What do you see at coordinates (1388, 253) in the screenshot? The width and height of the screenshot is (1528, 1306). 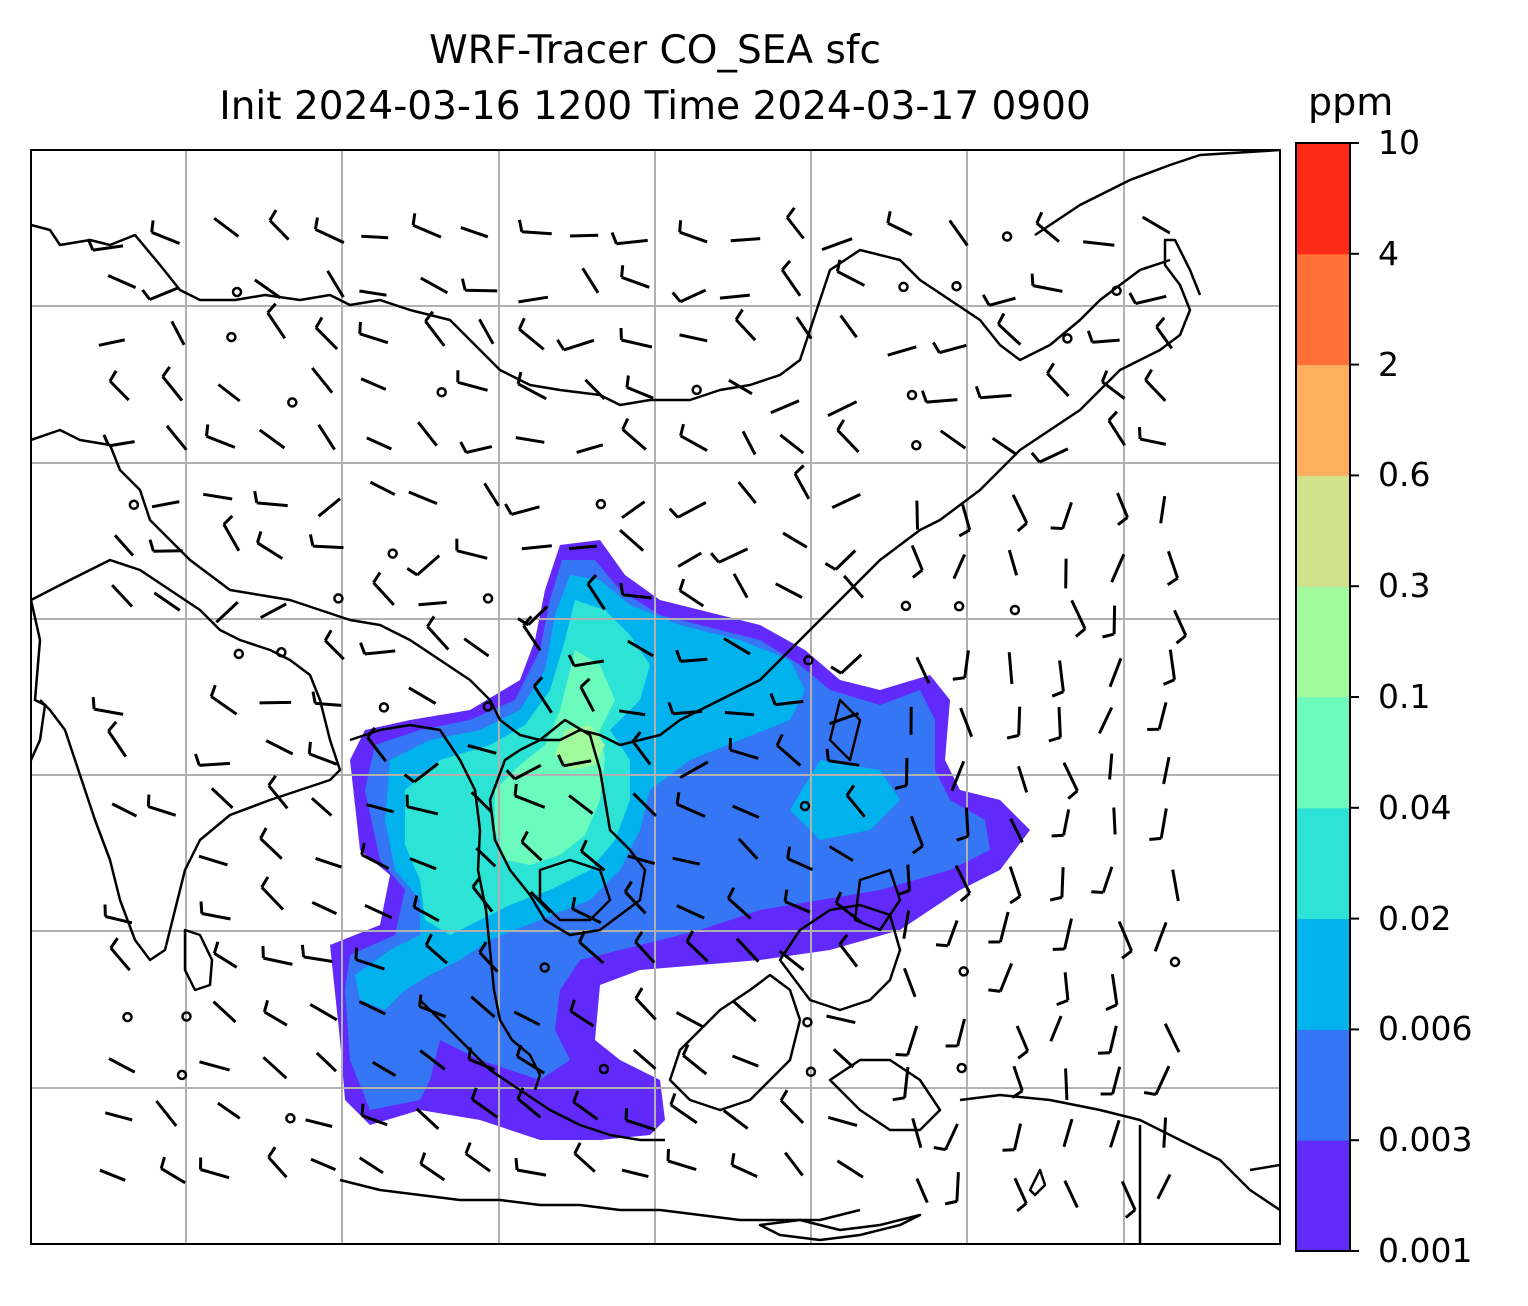 I see `colorbar-tick-label: 4` at bounding box center [1388, 253].